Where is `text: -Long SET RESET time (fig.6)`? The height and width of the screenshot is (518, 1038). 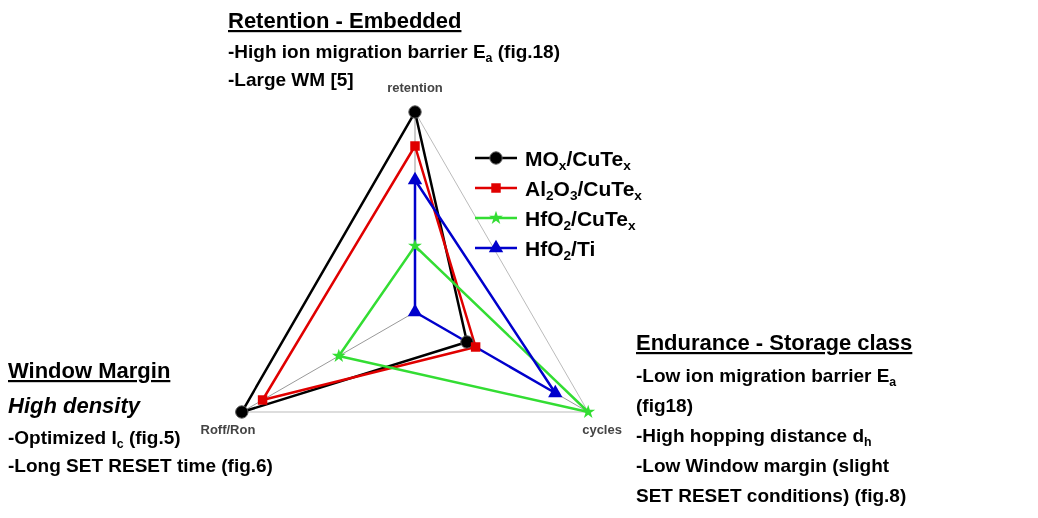
text: -Long SET RESET time (fig.6) is located at coordinates (140, 465).